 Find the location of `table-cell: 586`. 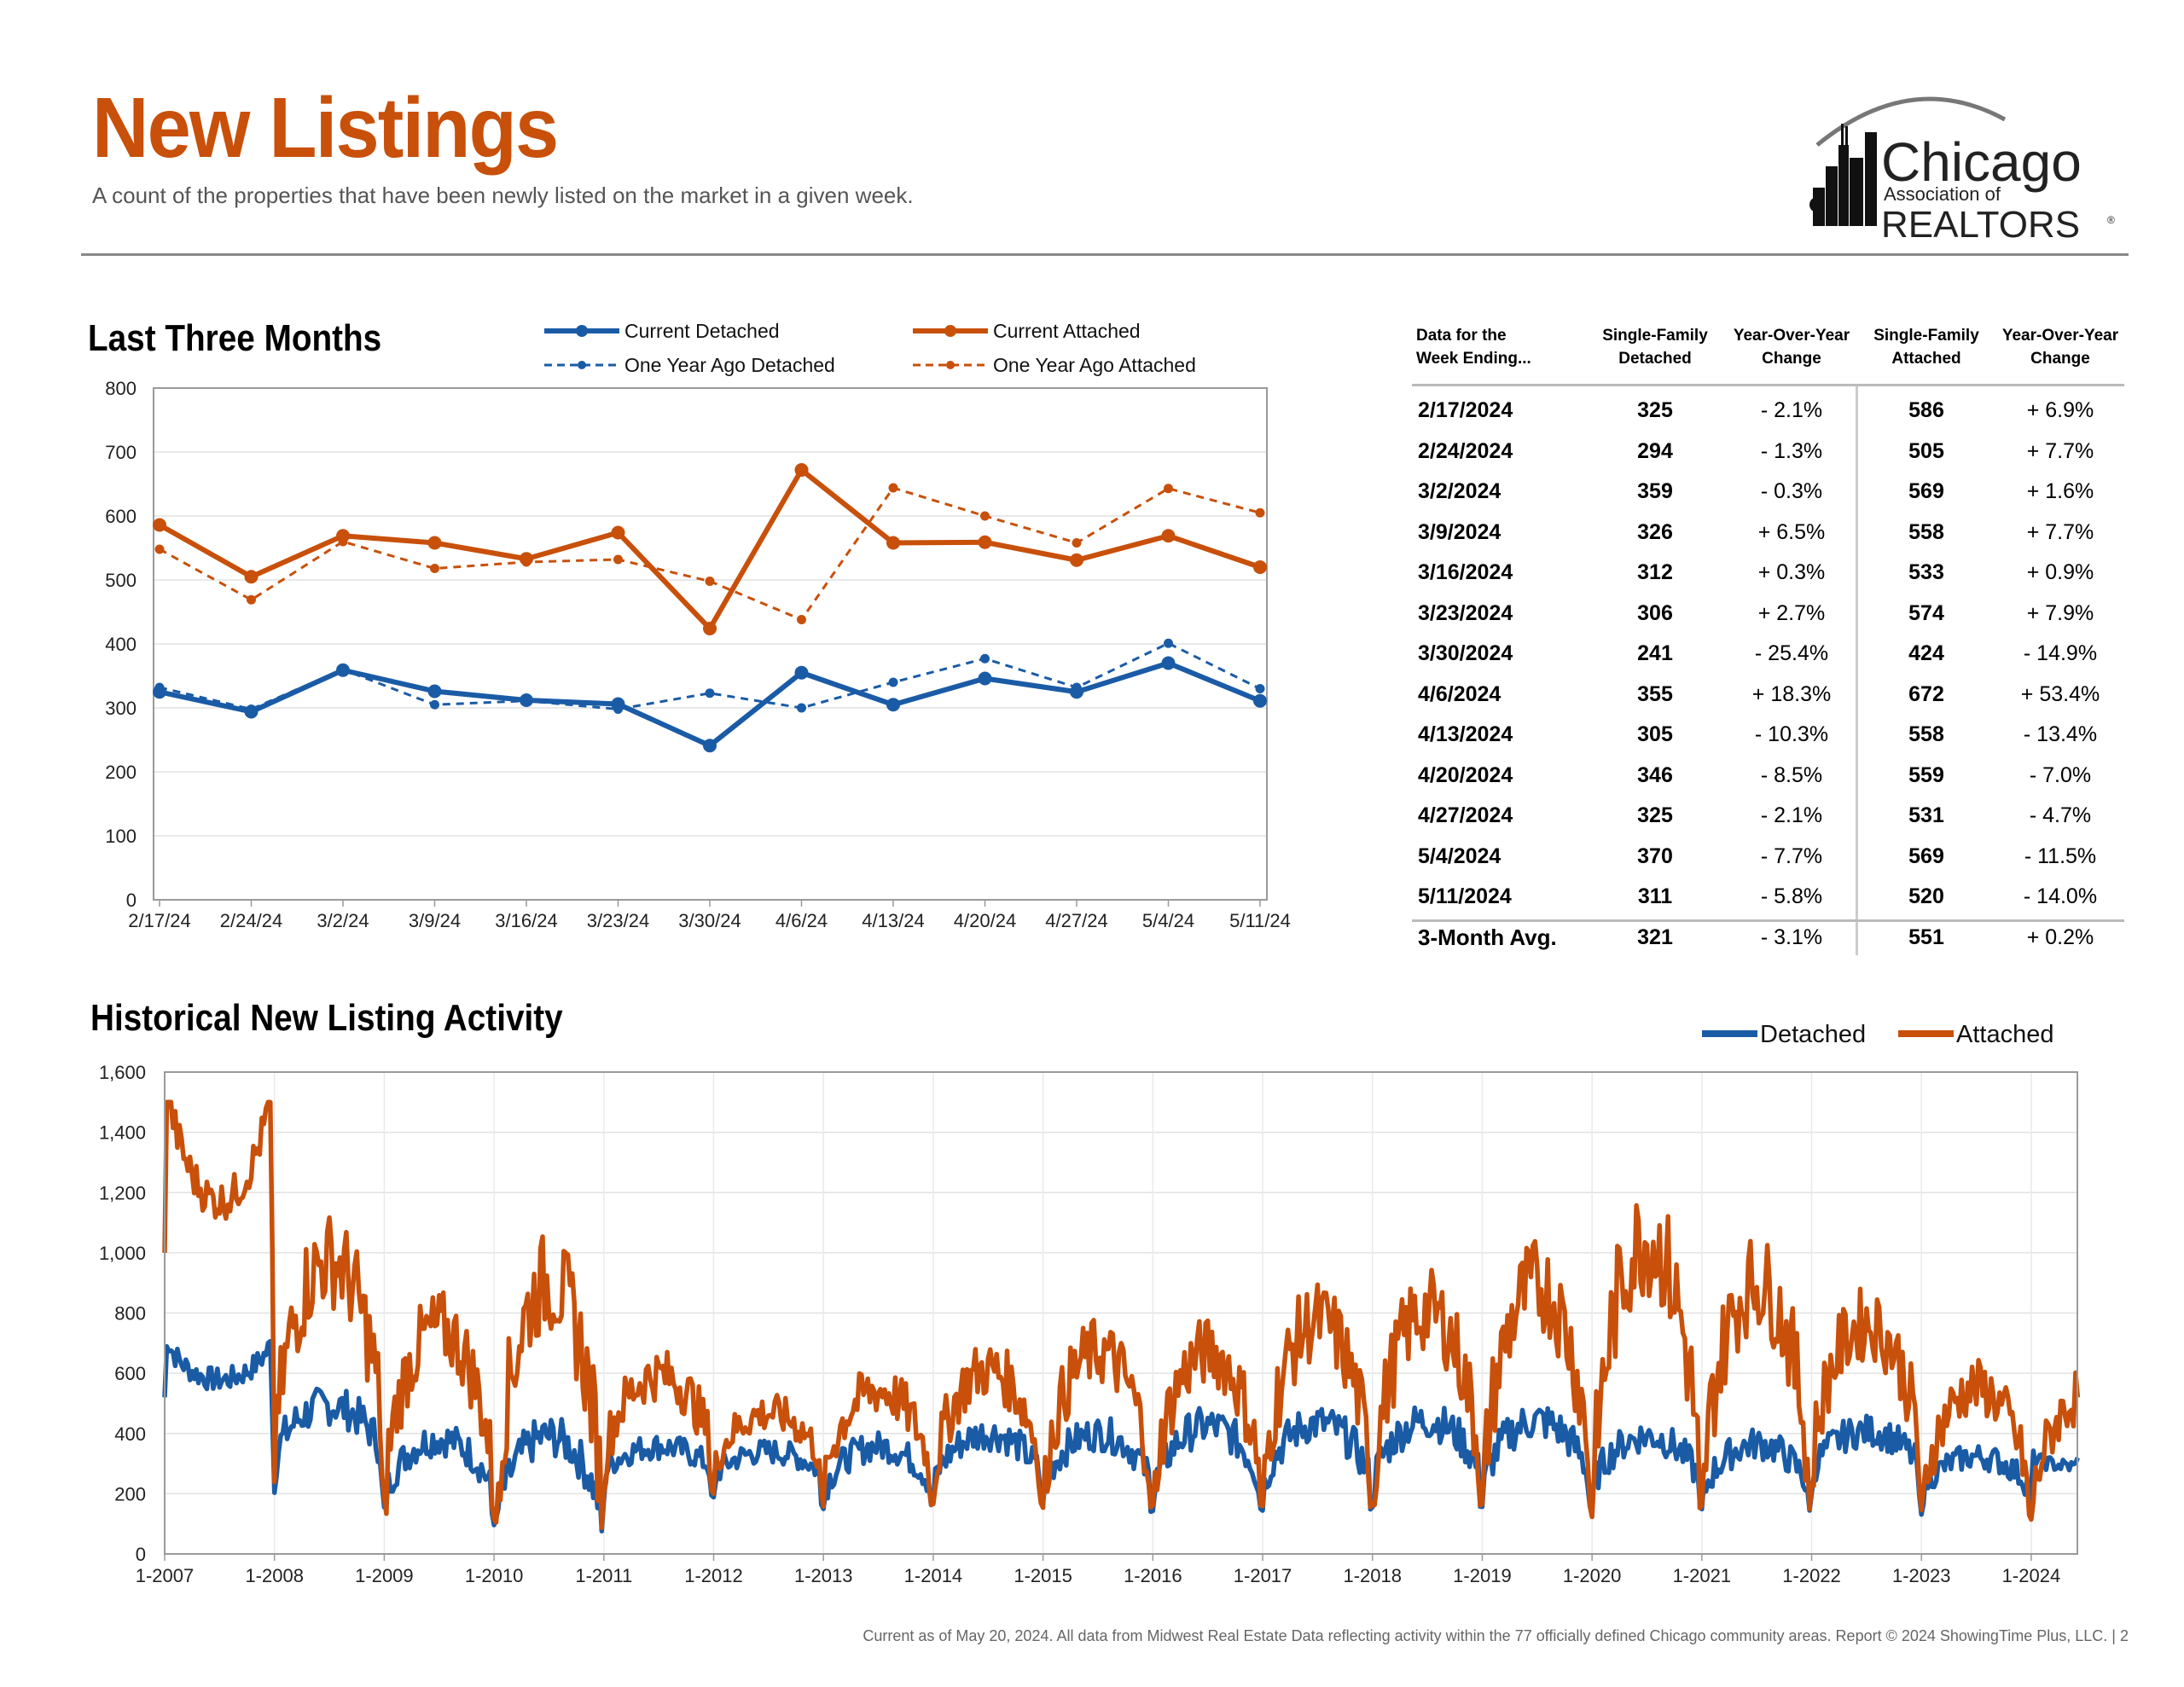

table-cell: 586 is located at coordinates (1926, 410).